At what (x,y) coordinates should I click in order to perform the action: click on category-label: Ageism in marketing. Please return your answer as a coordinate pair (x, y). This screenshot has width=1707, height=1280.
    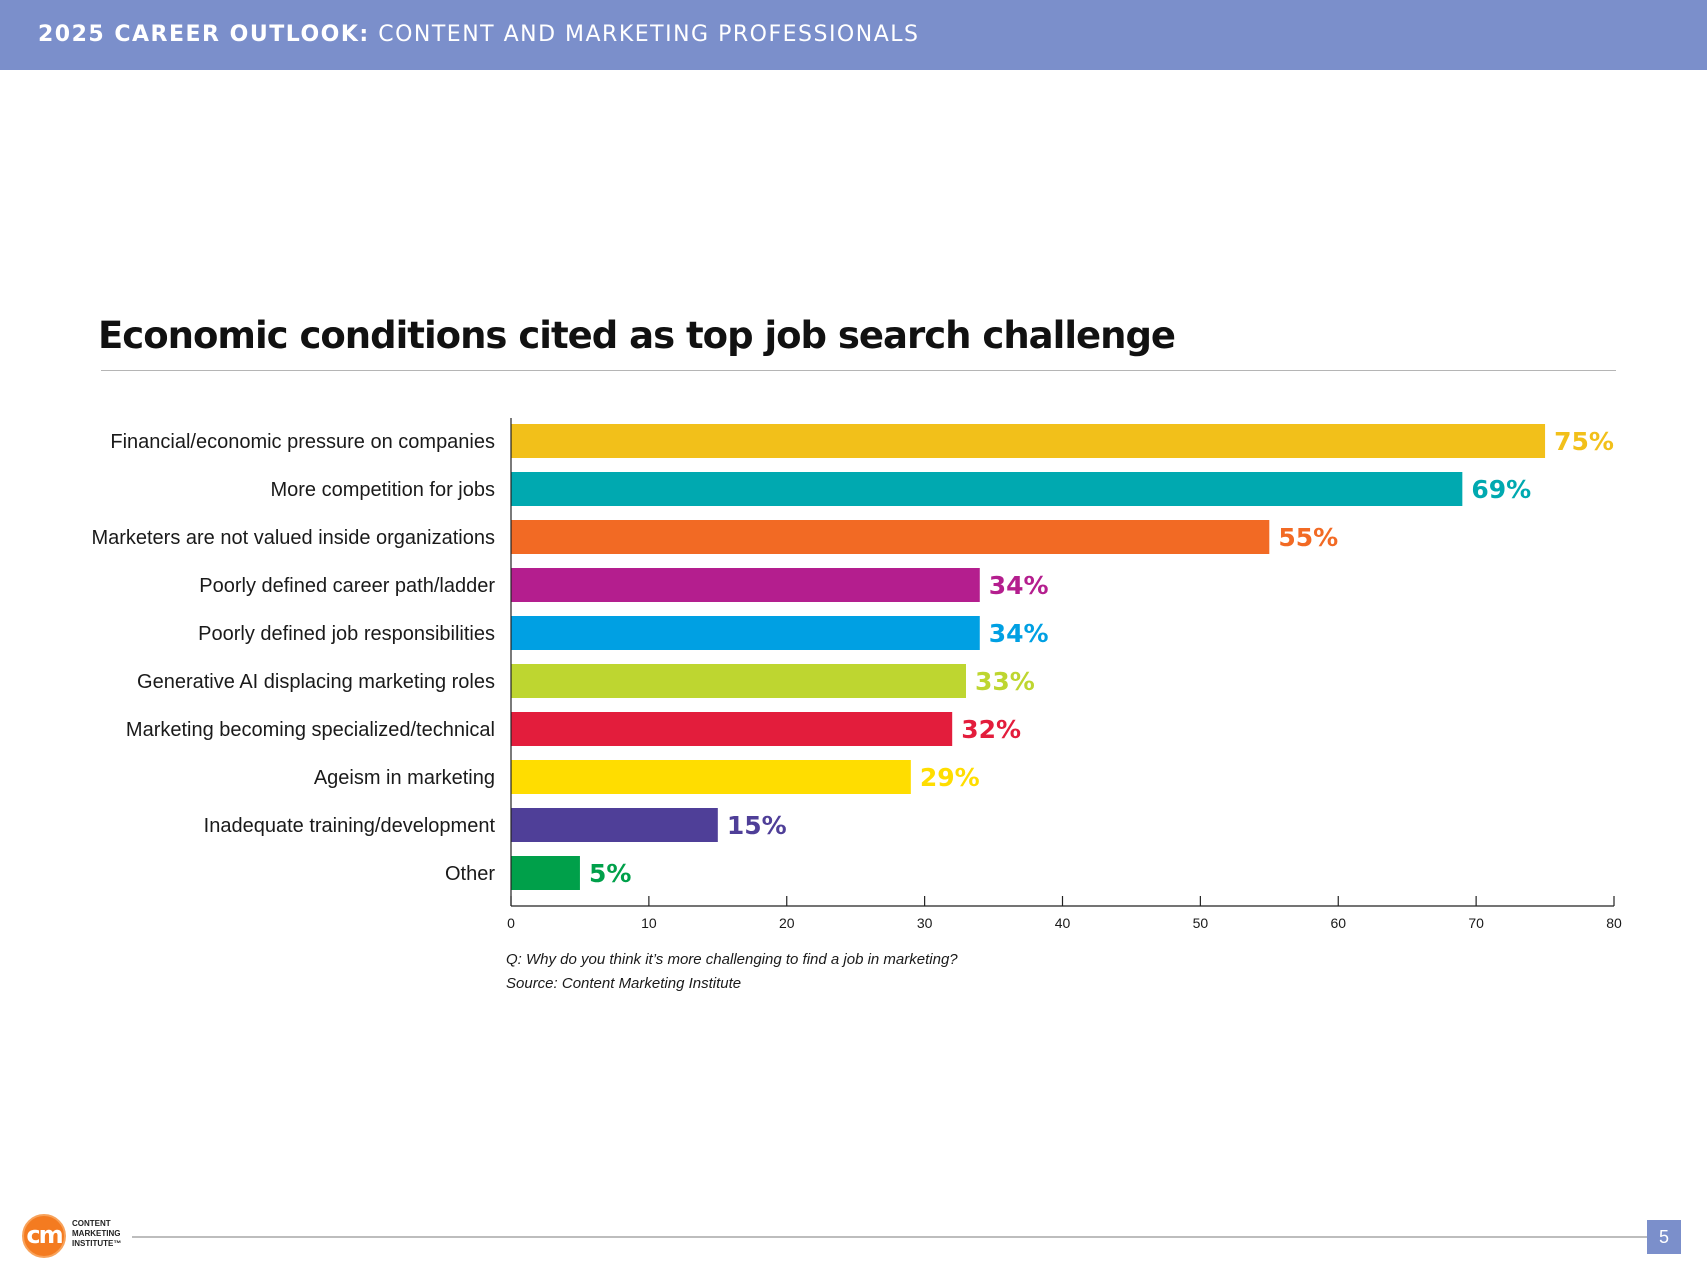
    Looking at the image, I should click on (404, 778).